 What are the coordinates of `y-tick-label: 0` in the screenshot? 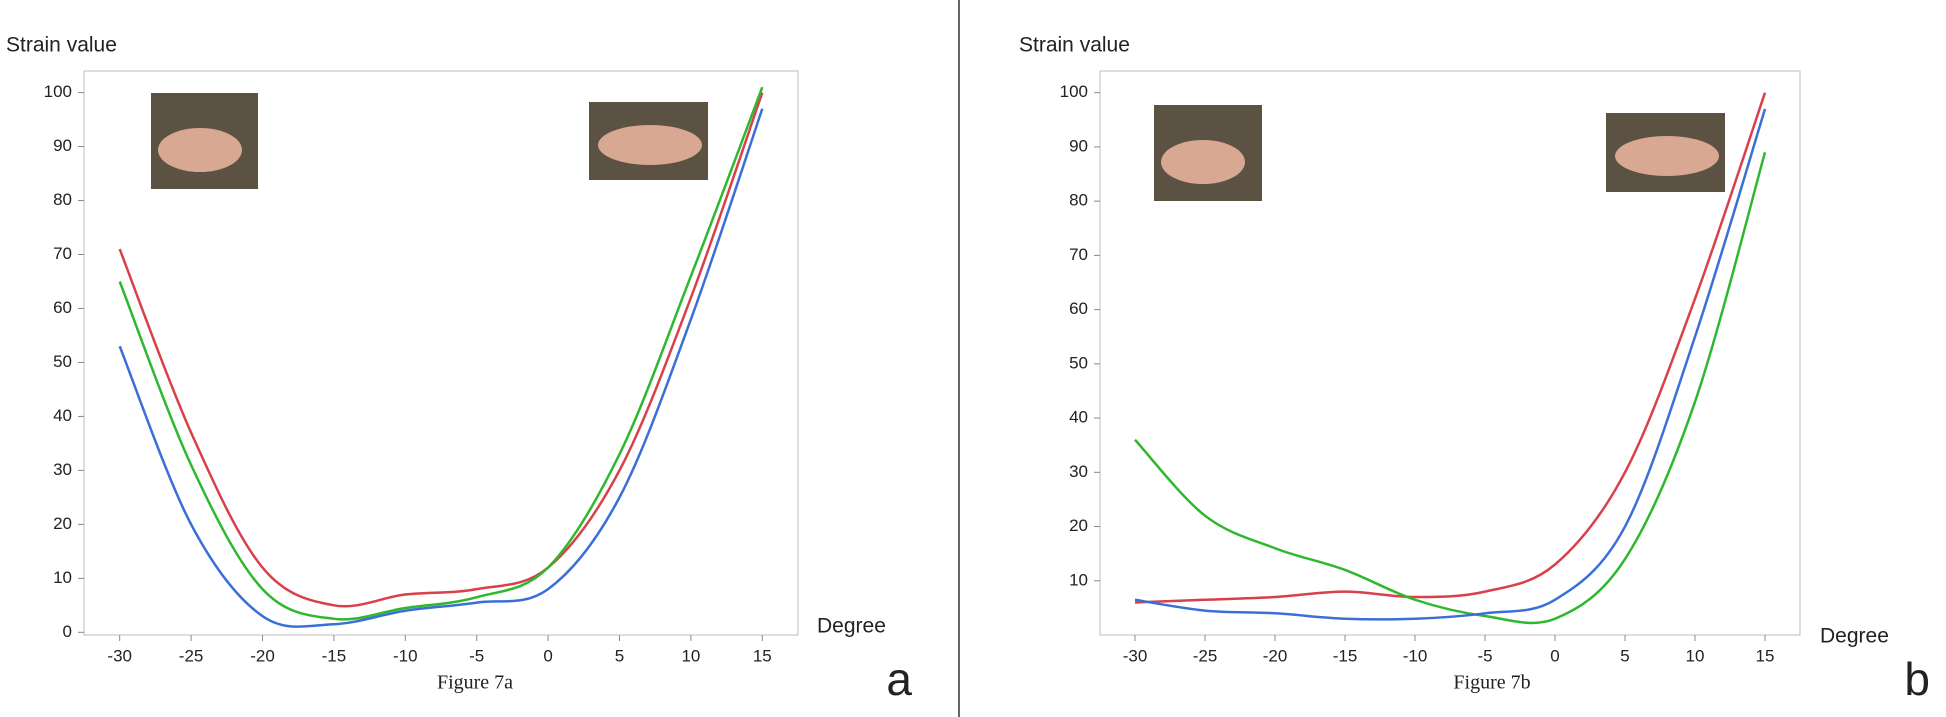 It's located at (67, 631).